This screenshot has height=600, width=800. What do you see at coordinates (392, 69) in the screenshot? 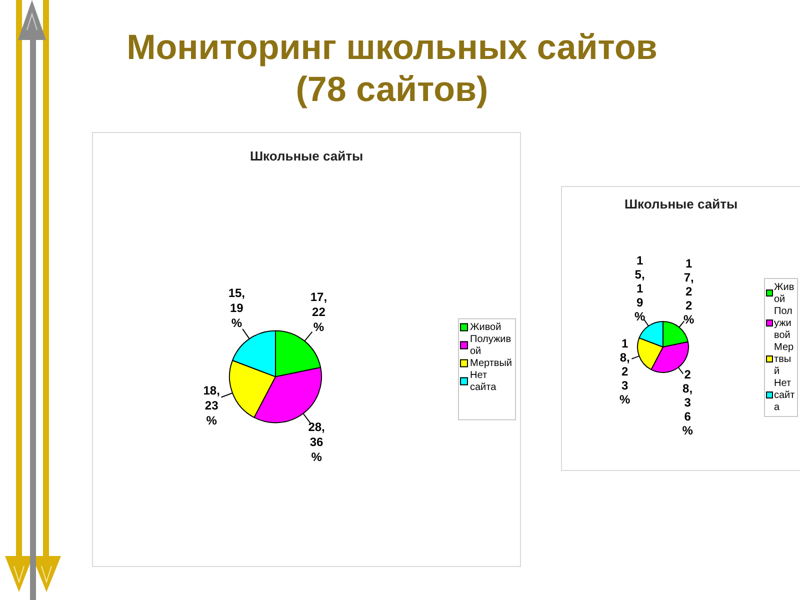
I see `text: Мониторинг школьных сайтов (78 сайтов)` at bounding box center [392, 69].